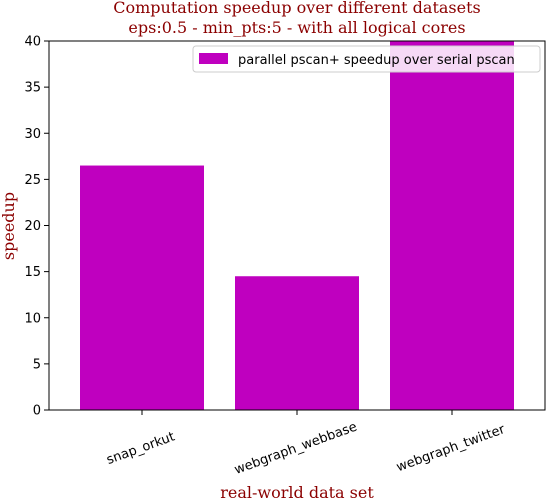 The height and width of the screenshot is (503, 549). Describe the element at coordinates (32, 272) in the screenshot. I see `y-tick-label: 15` at that location.